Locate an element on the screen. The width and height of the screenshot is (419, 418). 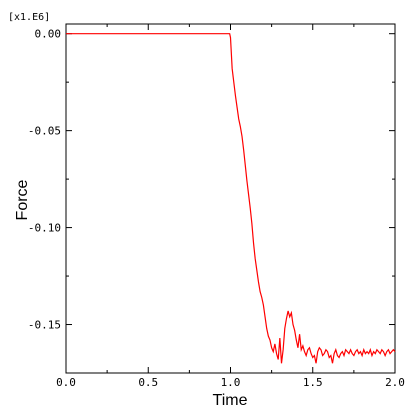
y-tick-label: -0.05 is located at coordinates (44, 131).